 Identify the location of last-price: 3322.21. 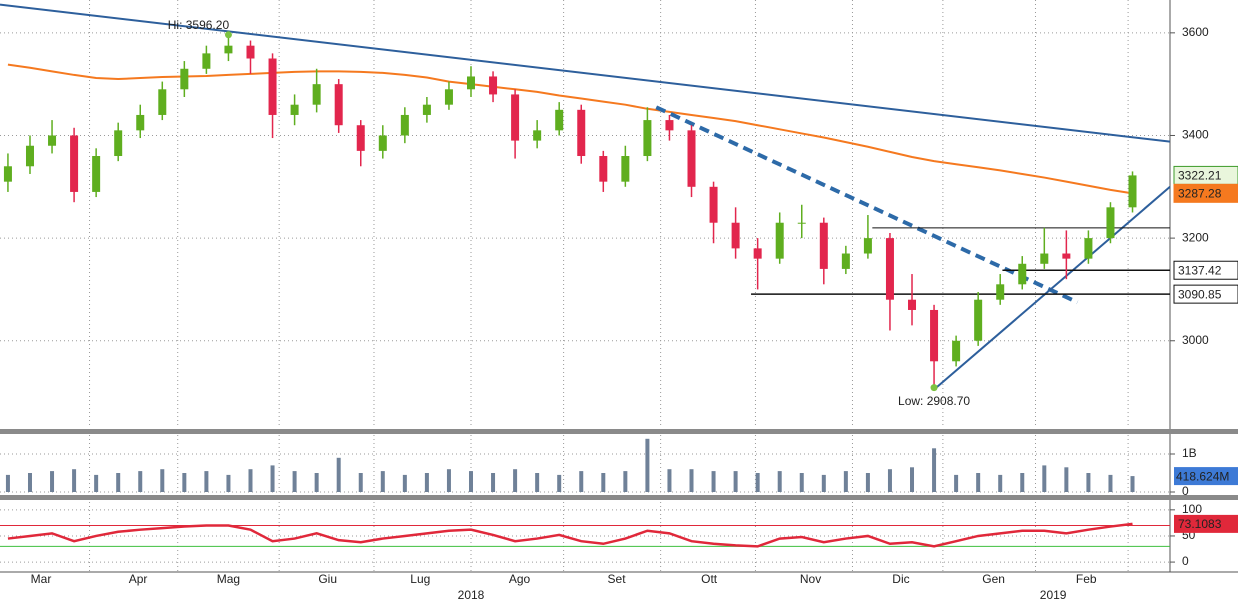
(1200, 176).